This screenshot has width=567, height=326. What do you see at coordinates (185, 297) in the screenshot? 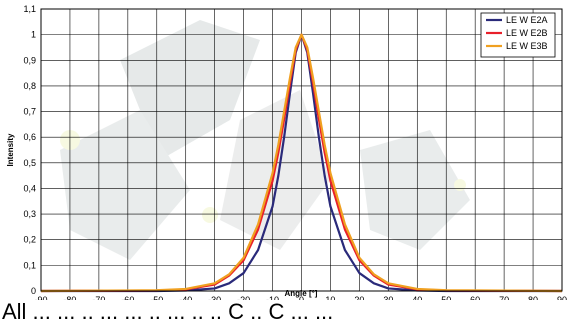
I see `x-tick-label: -40` at bounding box center [185, 297].